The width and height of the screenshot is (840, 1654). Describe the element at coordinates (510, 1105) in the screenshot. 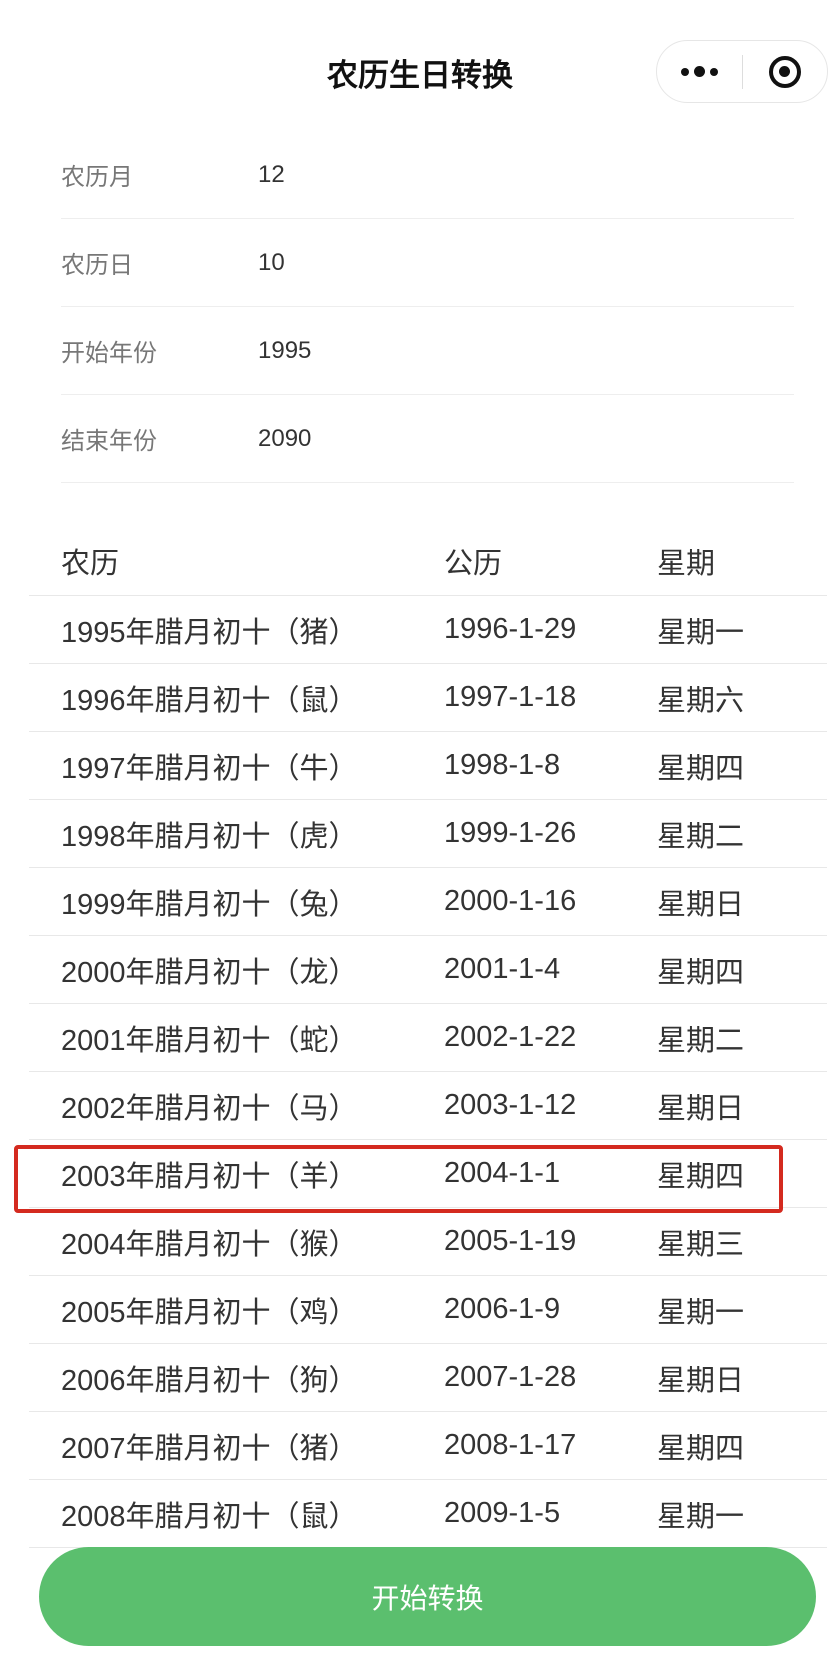

I see `solar-date-cell: 2003-1-12` at that location.